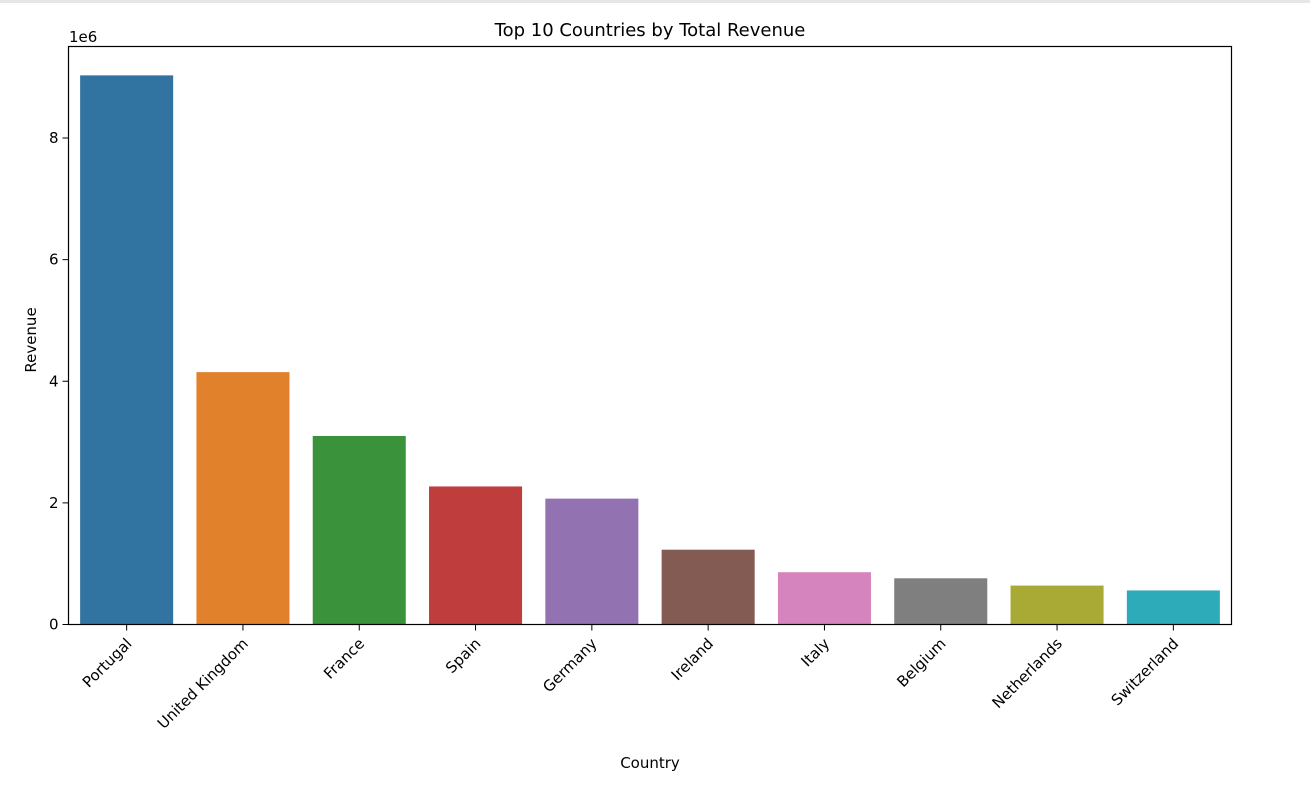  What do you see at coordinates (1027, 673) in the screenshot?
I see `x-tick-label: Netherlands` at bounding box center [1027, 673].